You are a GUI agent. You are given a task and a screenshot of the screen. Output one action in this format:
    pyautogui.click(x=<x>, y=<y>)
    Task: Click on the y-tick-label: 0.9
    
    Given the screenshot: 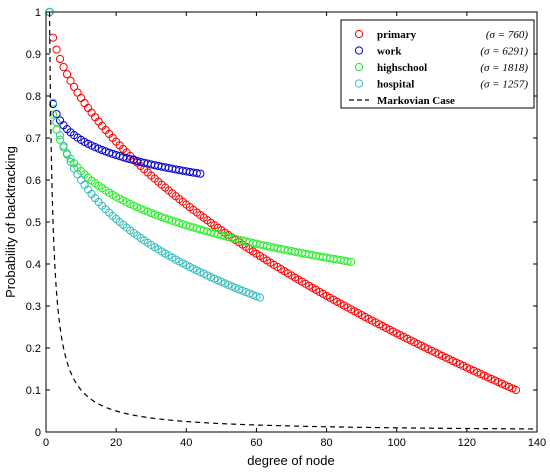 What is the action you would take?
    pyautogui.click(x=33, y=55)
    